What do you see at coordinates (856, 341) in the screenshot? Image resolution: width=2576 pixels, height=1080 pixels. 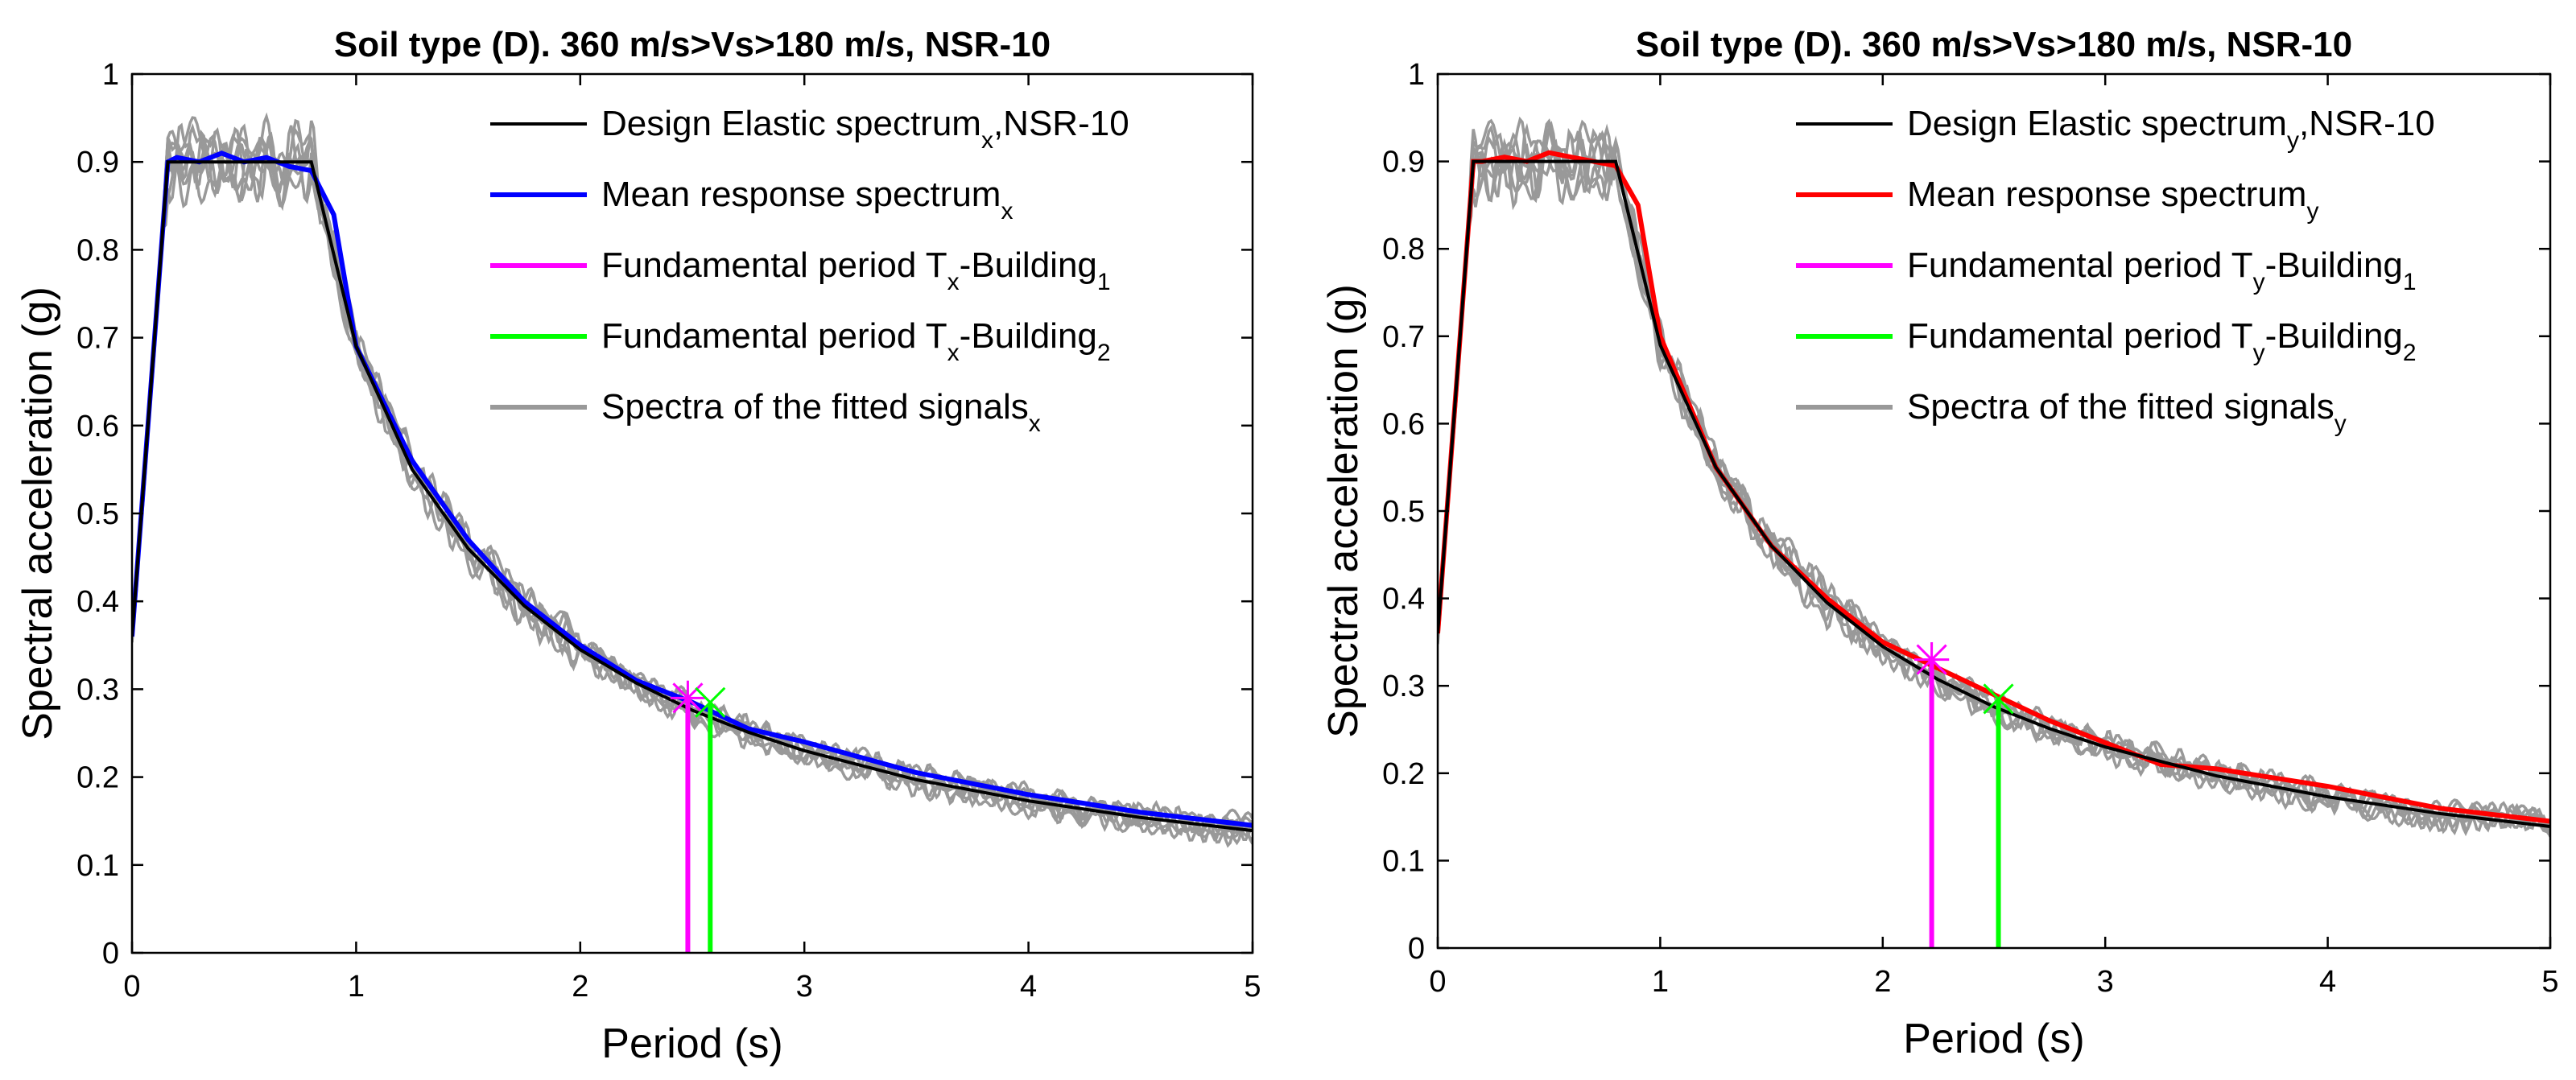 I see `legend-label: Fundamental period Tx-Building2` at bounding box center [856, 341].